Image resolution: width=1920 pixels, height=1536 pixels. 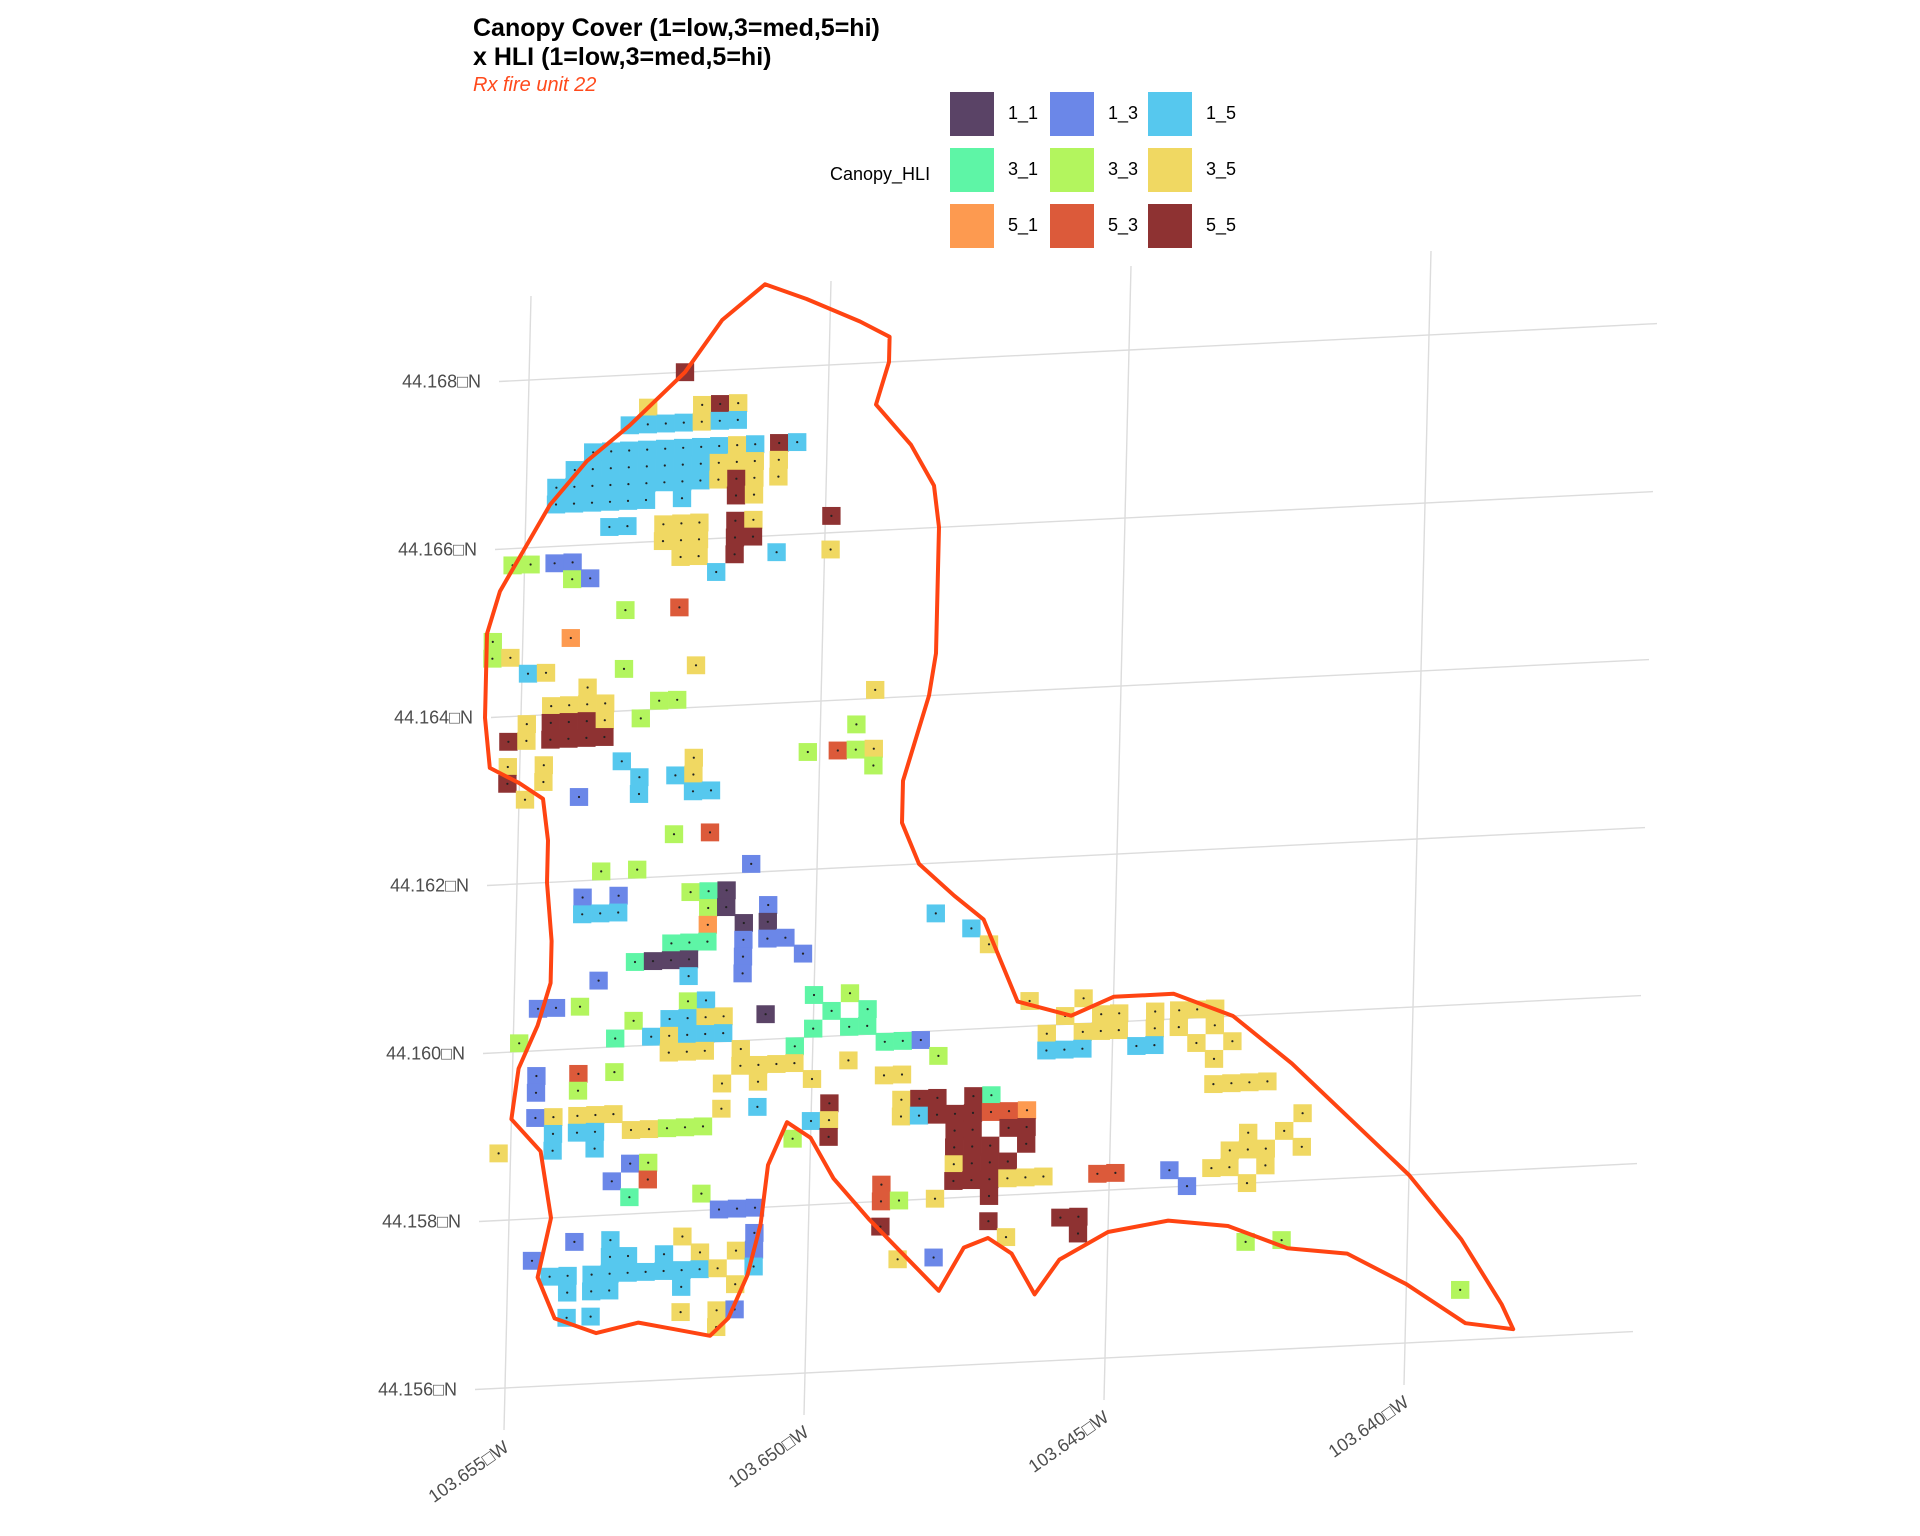 I want to click on y-tick-label-3: 44.162□N, so click(x=429, y=886).